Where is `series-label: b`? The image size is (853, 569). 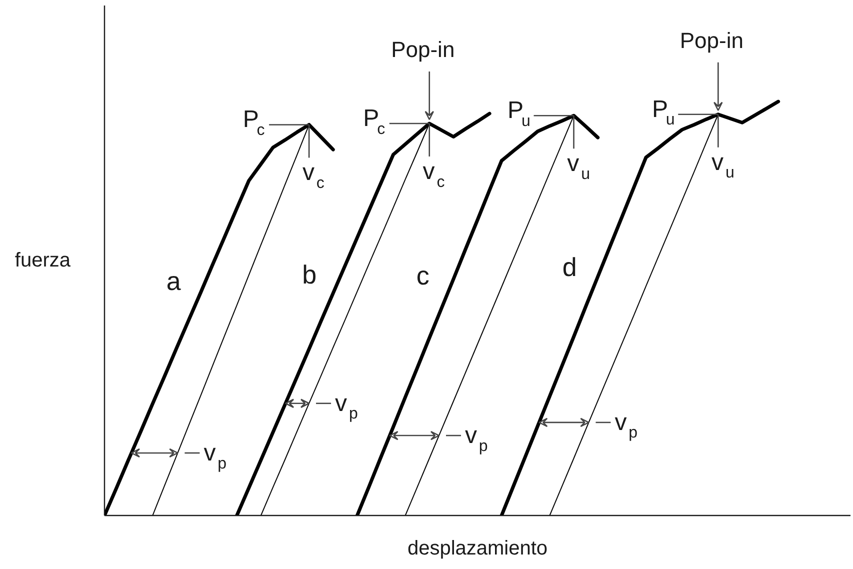
series-label: b is located at coordinates (309, 274).